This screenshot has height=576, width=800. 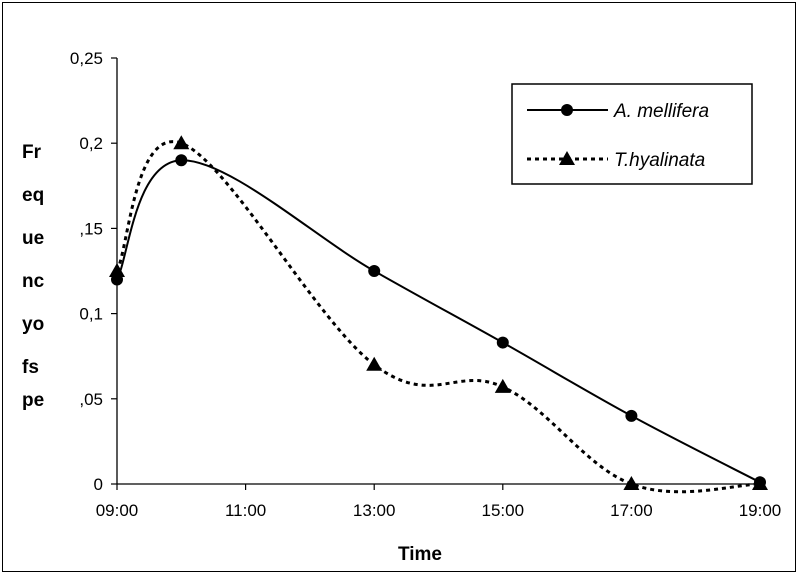 I want to click on x-tick-label: 17:00, so click(x=631, y=510).